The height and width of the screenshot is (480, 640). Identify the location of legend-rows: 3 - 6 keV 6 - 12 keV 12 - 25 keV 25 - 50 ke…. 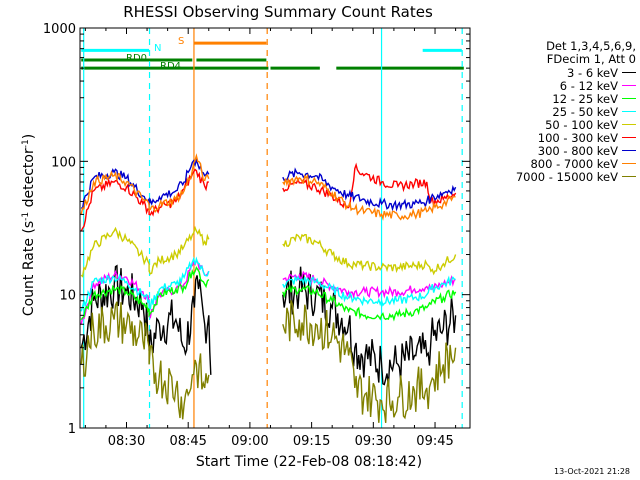
(557, 124).